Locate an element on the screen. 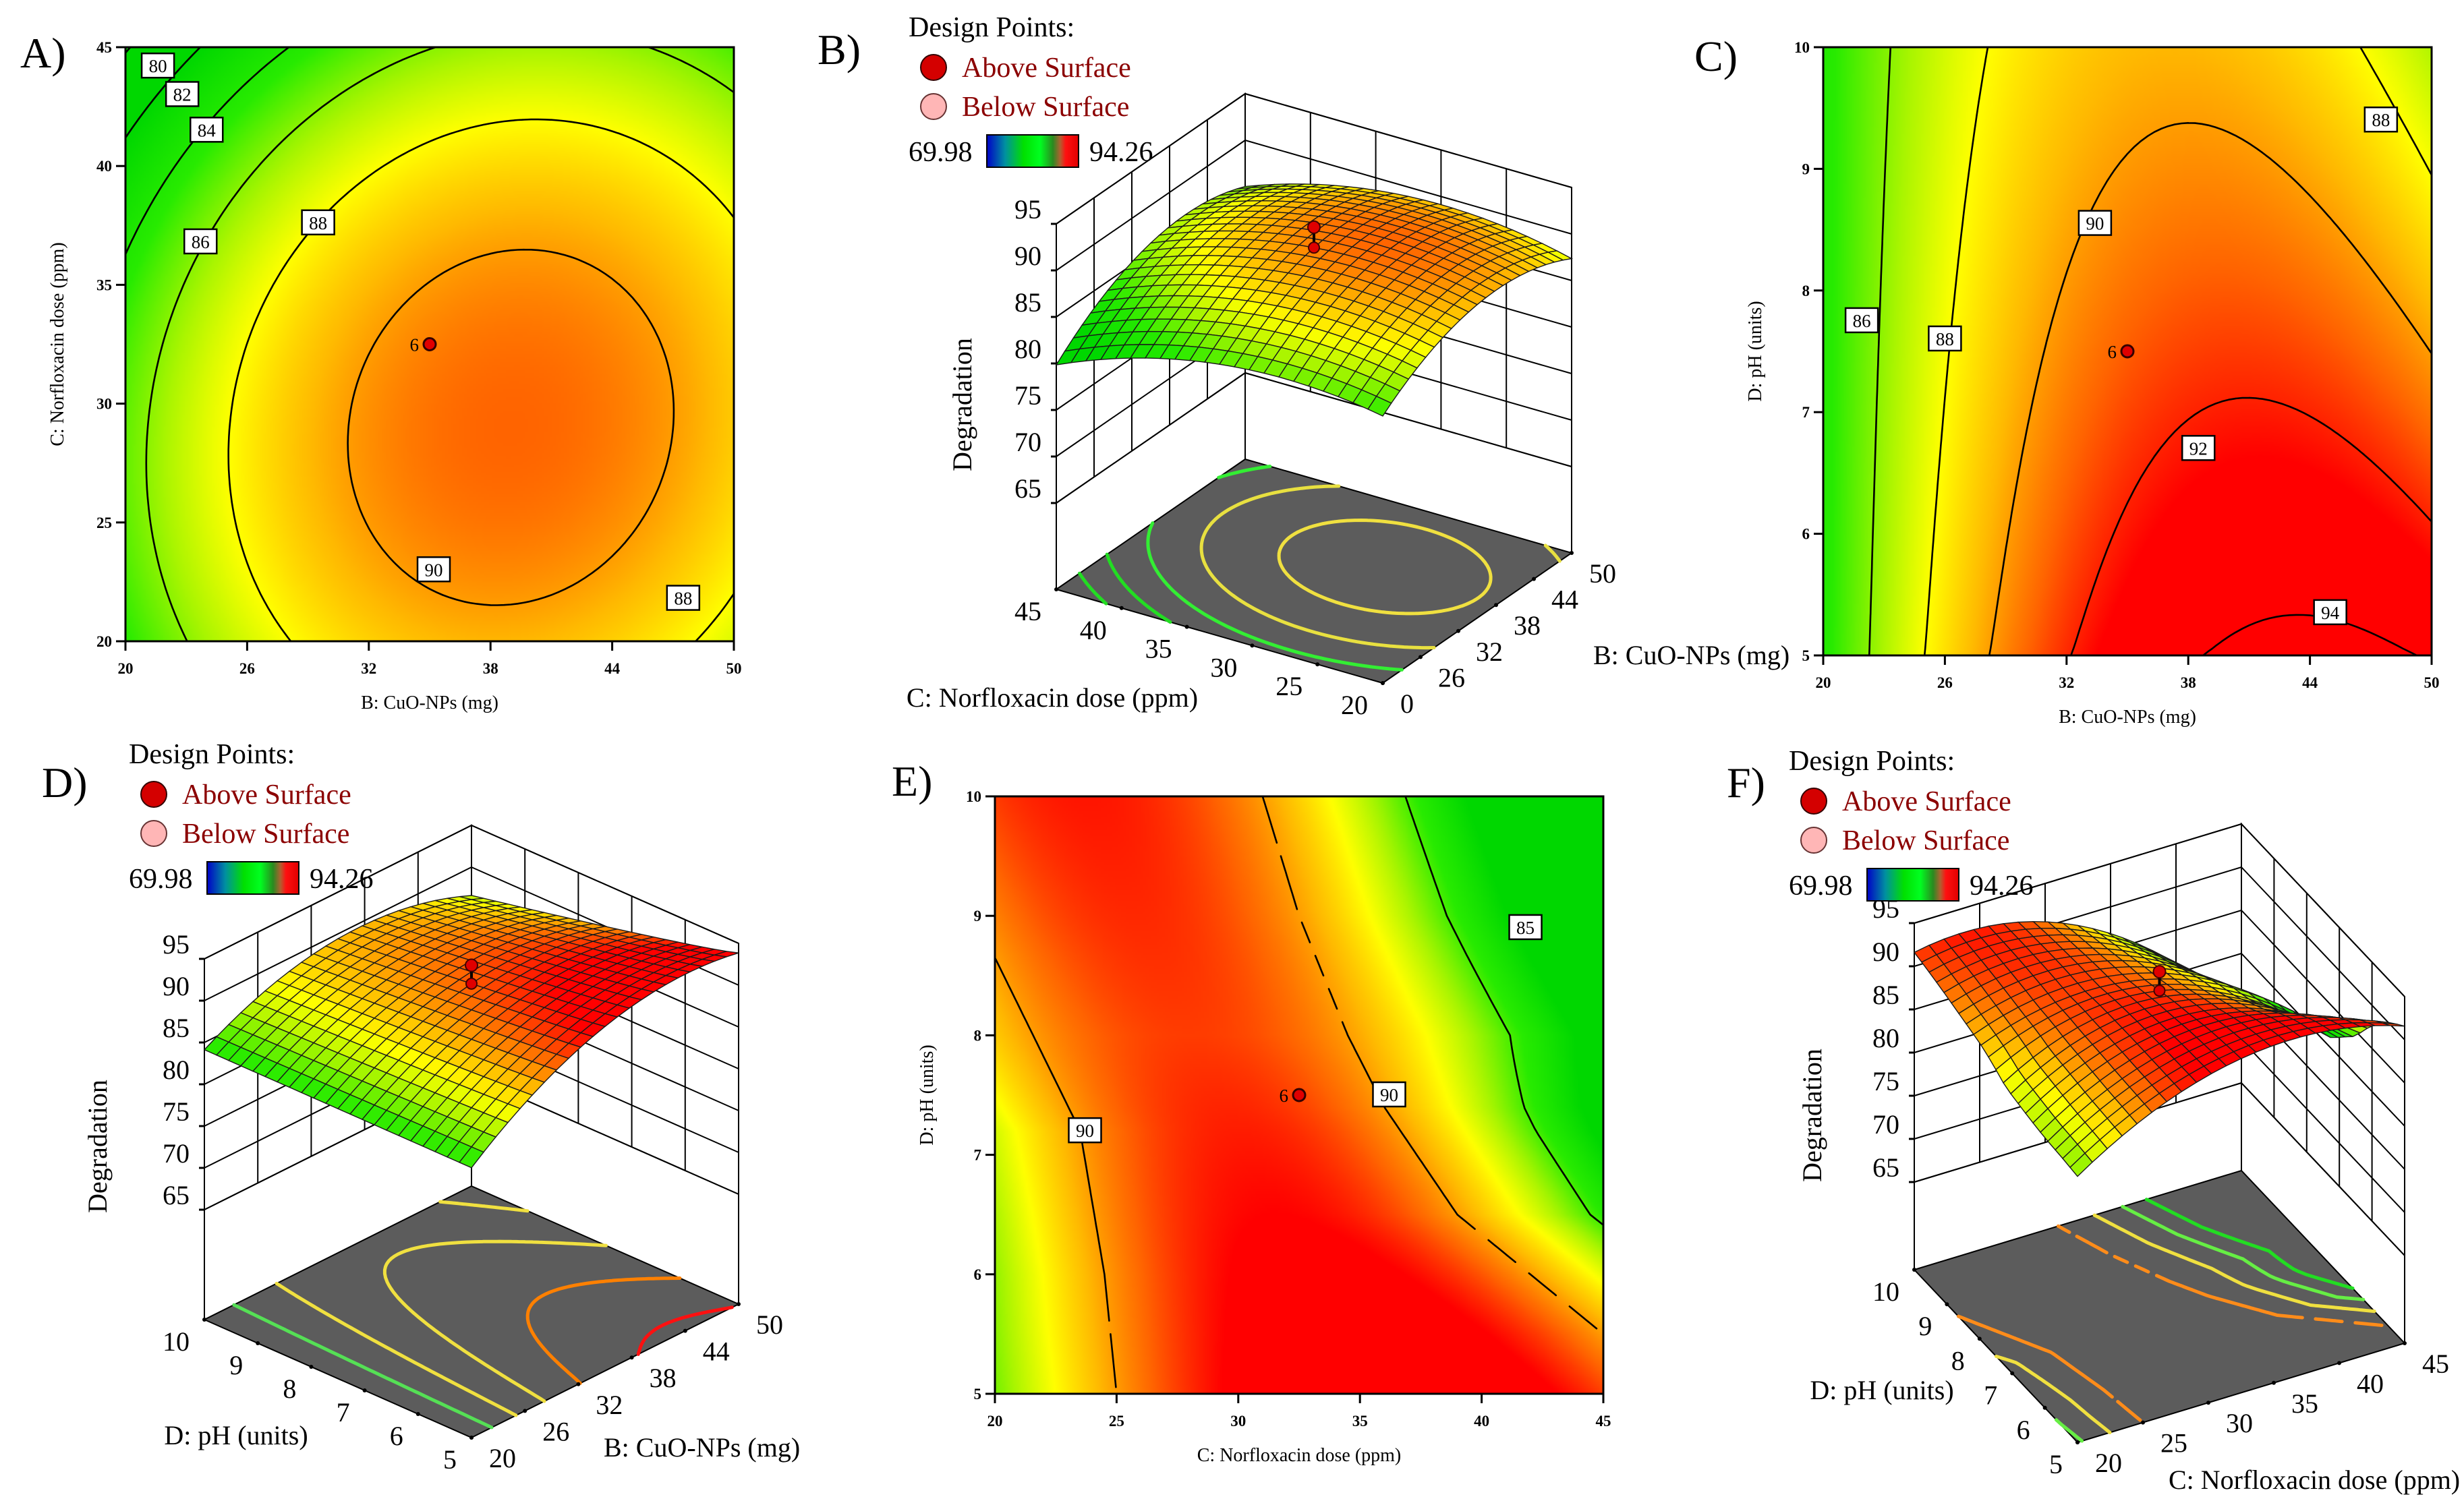 This screenshot has width=2464, height=1501. z-tick-label: 80 is located at coordinates (1027, 349).